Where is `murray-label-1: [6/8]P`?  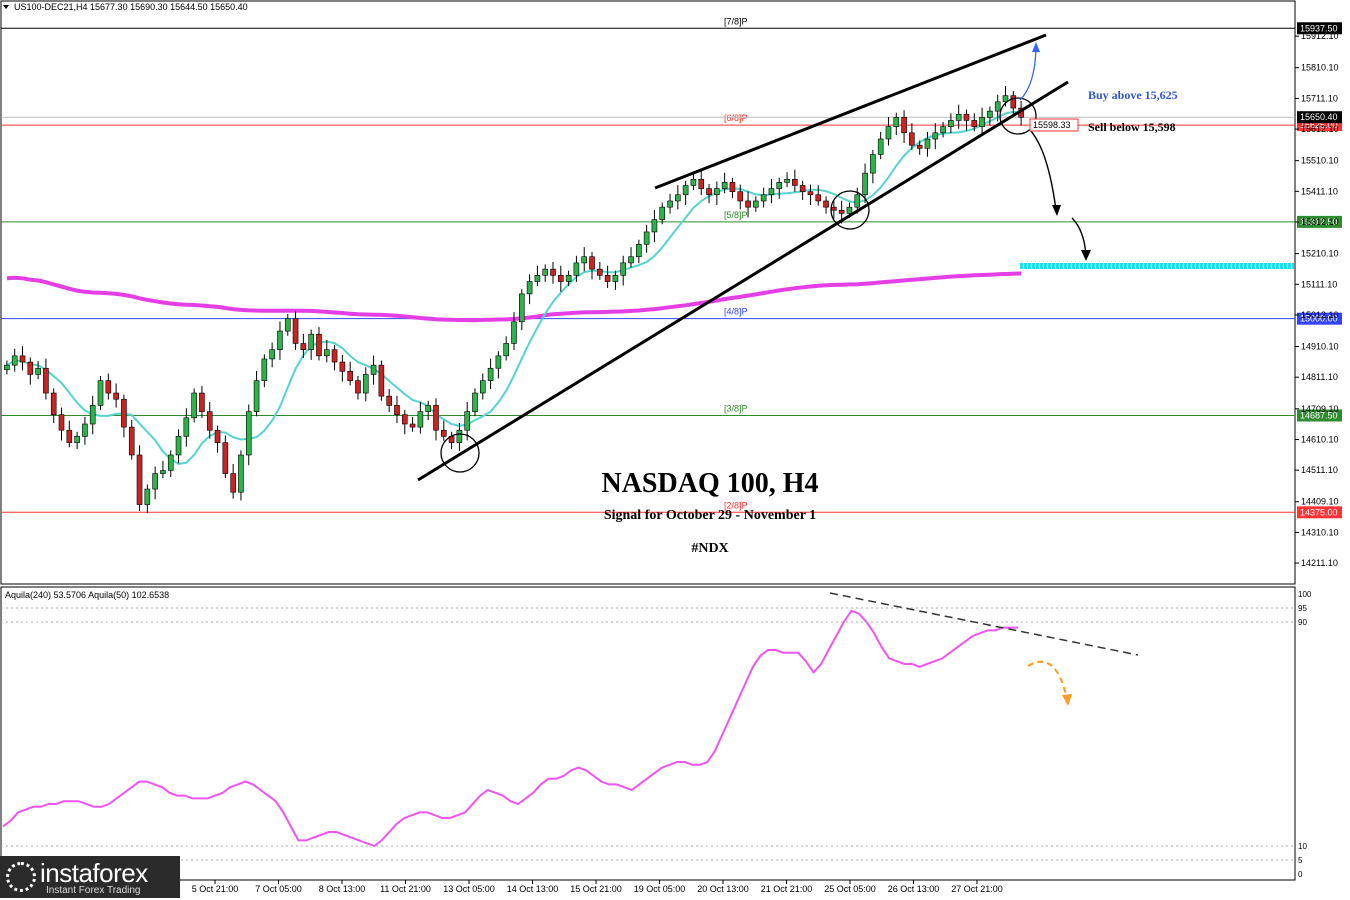
murray-label-1: [6/8]P is located at coordinates (736, 118).